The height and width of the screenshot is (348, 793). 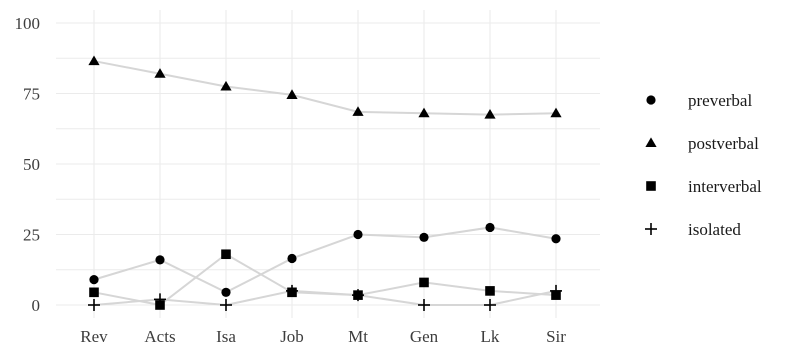 I want to click on x-tick-label: Acts, so click(x=159, y=336).